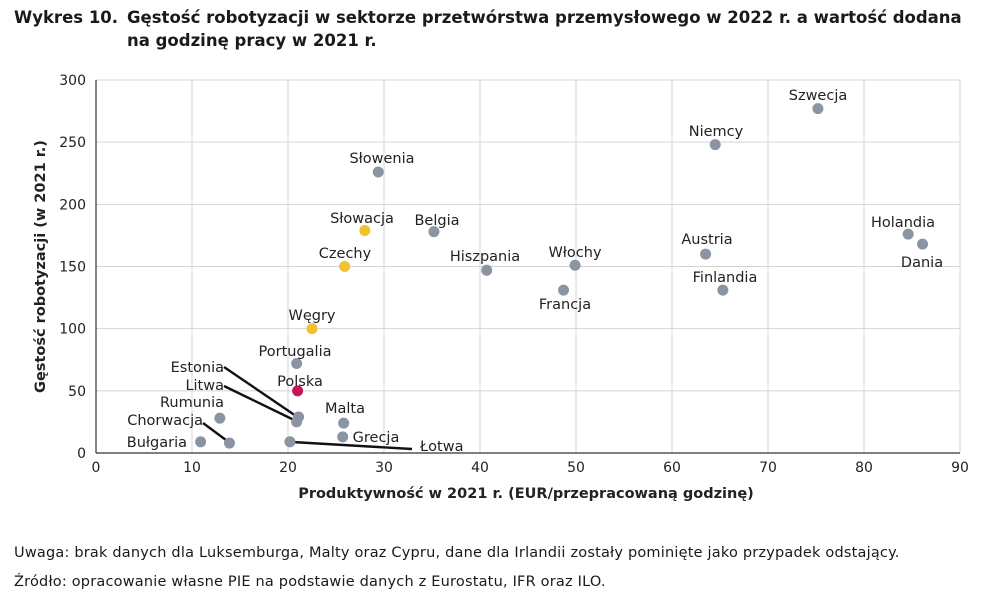 The height and width of the screenshot is (605, 1008). Describe the element at coordinates (716, 132) in the screenshot. I see `point-label: Niemcy` at that location.